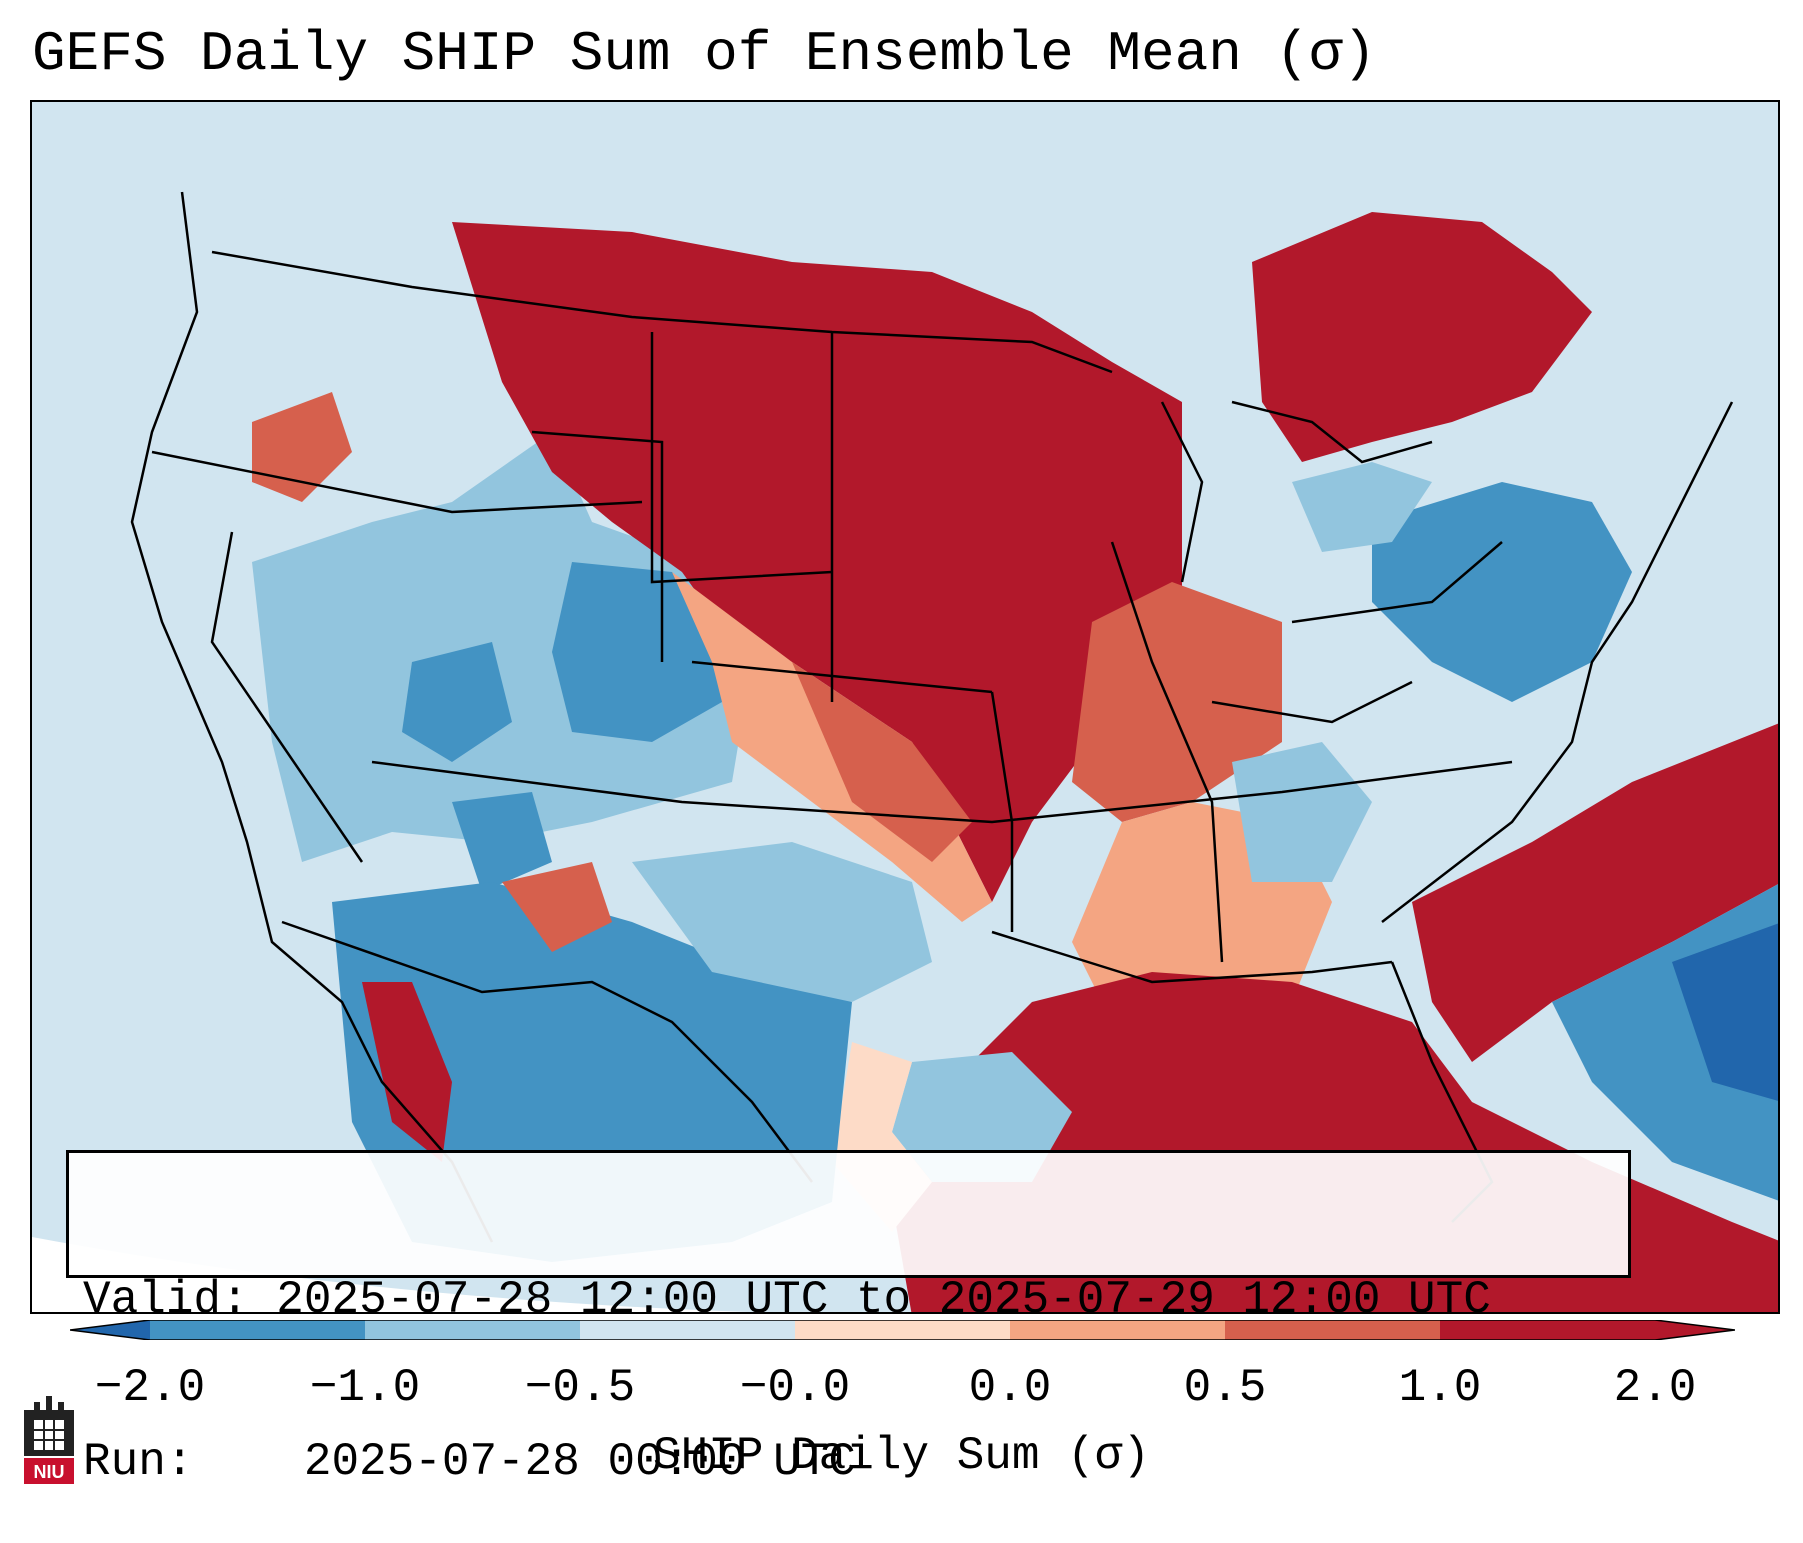  I want to click on colorbar-extend-high, so click(1695, 1330).